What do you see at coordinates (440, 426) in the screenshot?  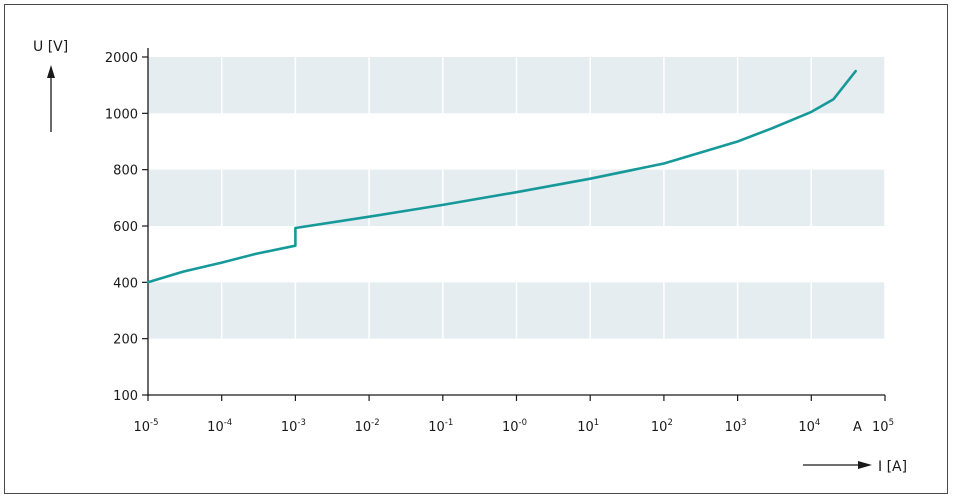 I see `x-tick-label-4: 10⁻¹` at bounding box center [440, 426].